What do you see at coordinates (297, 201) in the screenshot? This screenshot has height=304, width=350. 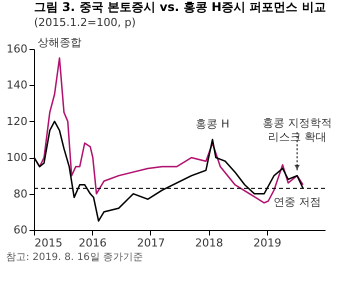 I see `ref-line-label: 연중 저점` at bounding box center [297, 201].